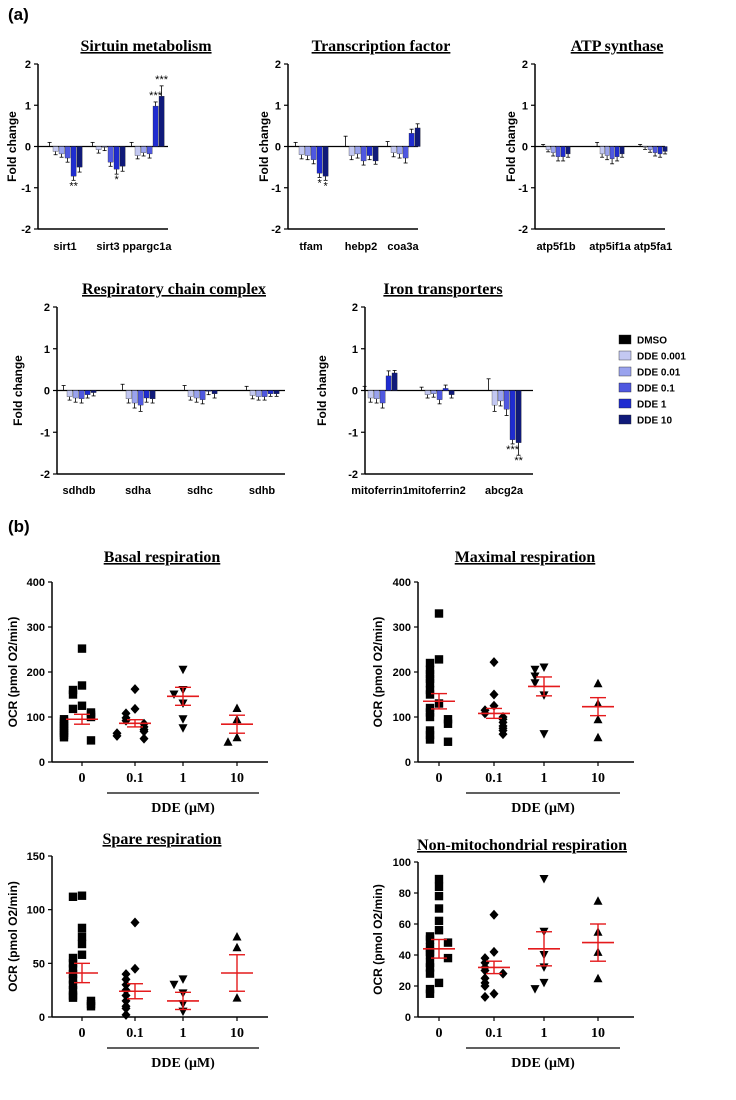 Image resolution: width=736 pixels, height=1100 pixels. Describe the element at coordinates (47, 350) in the screenshot. I see `y-tick-label: 1` at that location.